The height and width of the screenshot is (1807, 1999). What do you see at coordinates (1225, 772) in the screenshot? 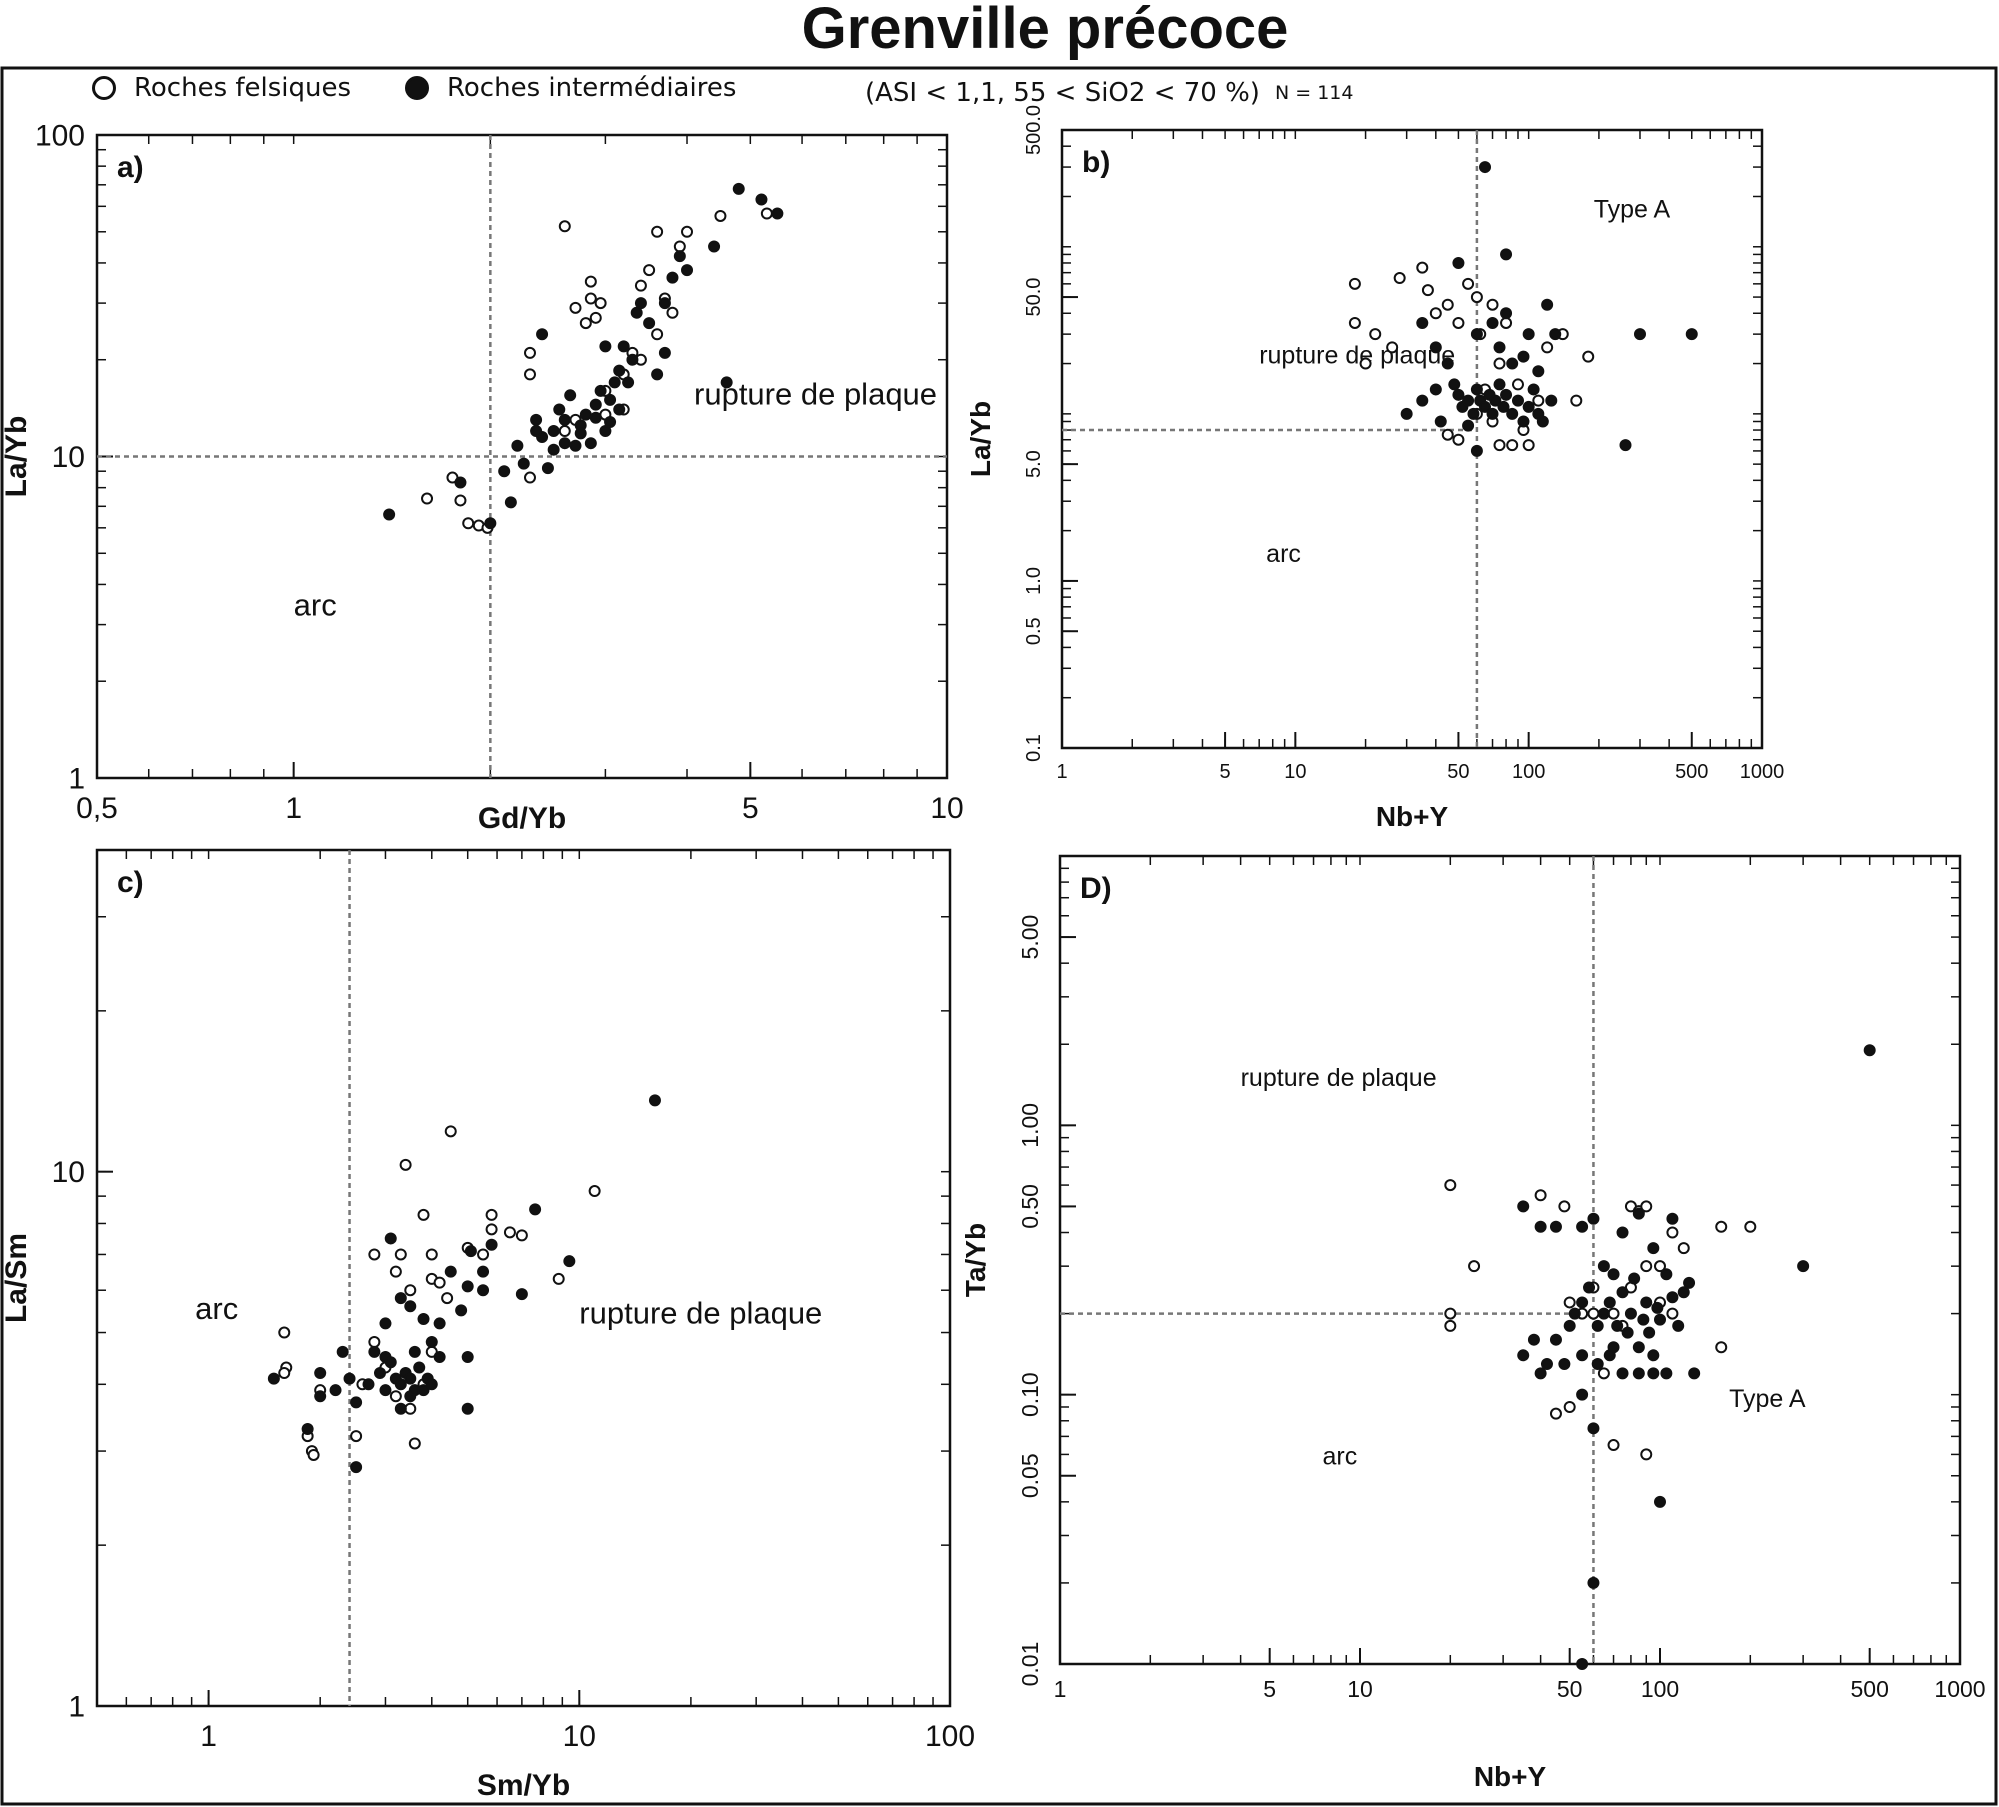
I see `x-tick-label: 5` at bounding box center [1225, 772].